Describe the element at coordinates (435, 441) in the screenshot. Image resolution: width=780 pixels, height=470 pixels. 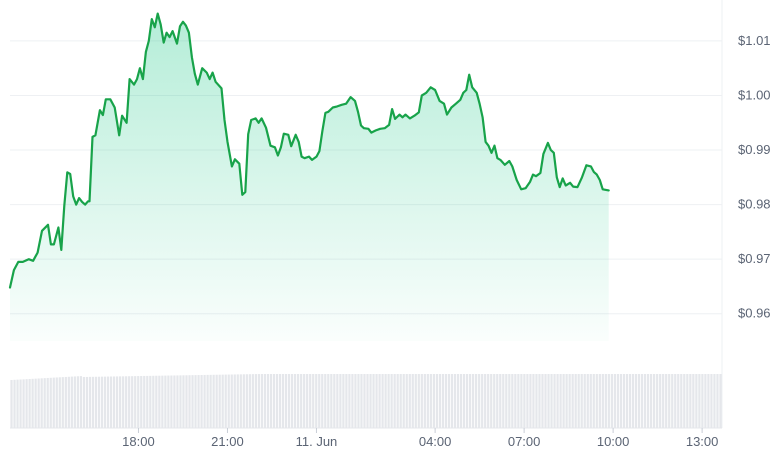
I see `x-tick-label: 04:00` at that location.